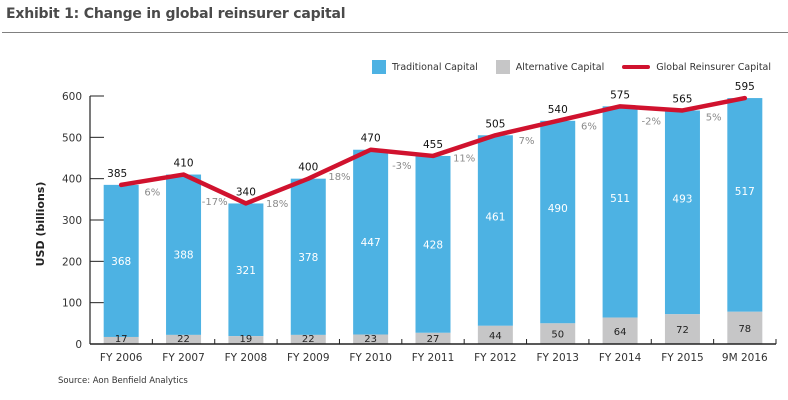  What do you see at coordinates (215, 202) in the screenshot?
I see `pct-change-label: -17%` at bounding box center [215, 202].